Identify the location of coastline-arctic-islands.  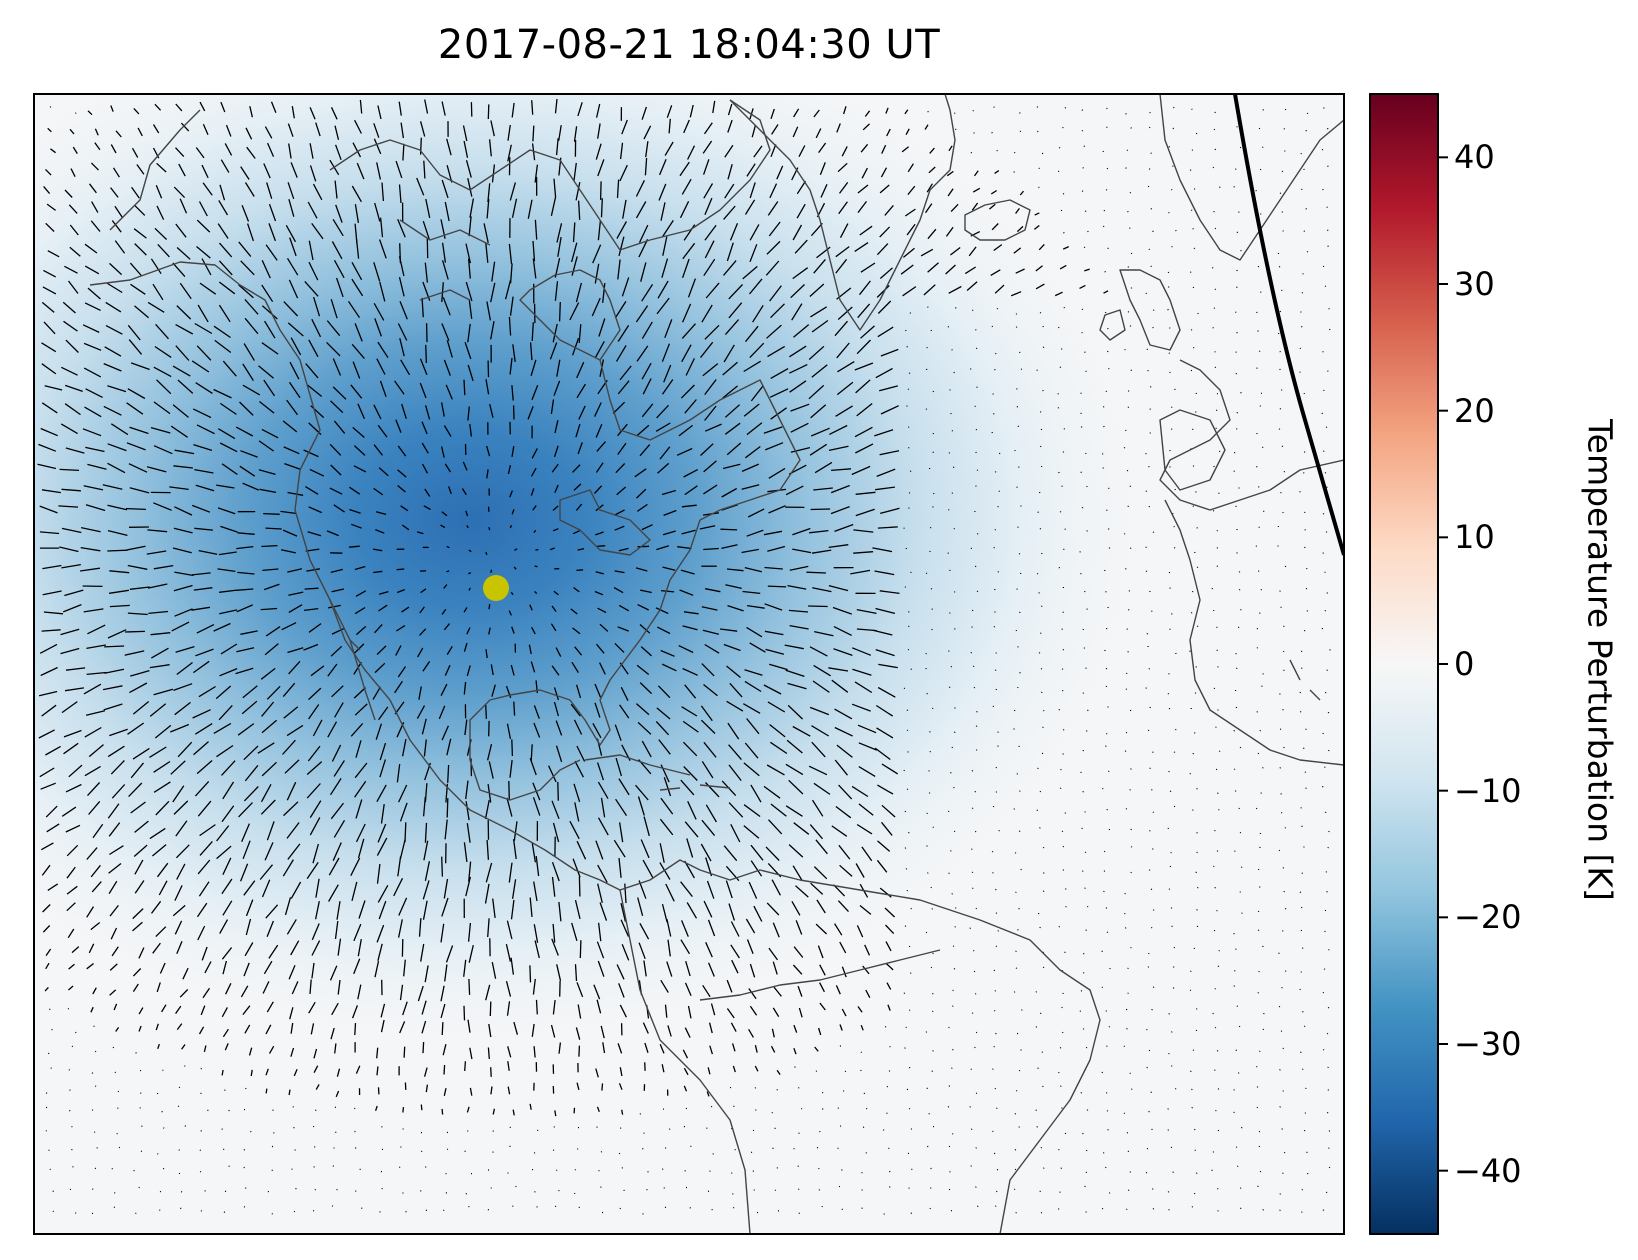
(550, 200).